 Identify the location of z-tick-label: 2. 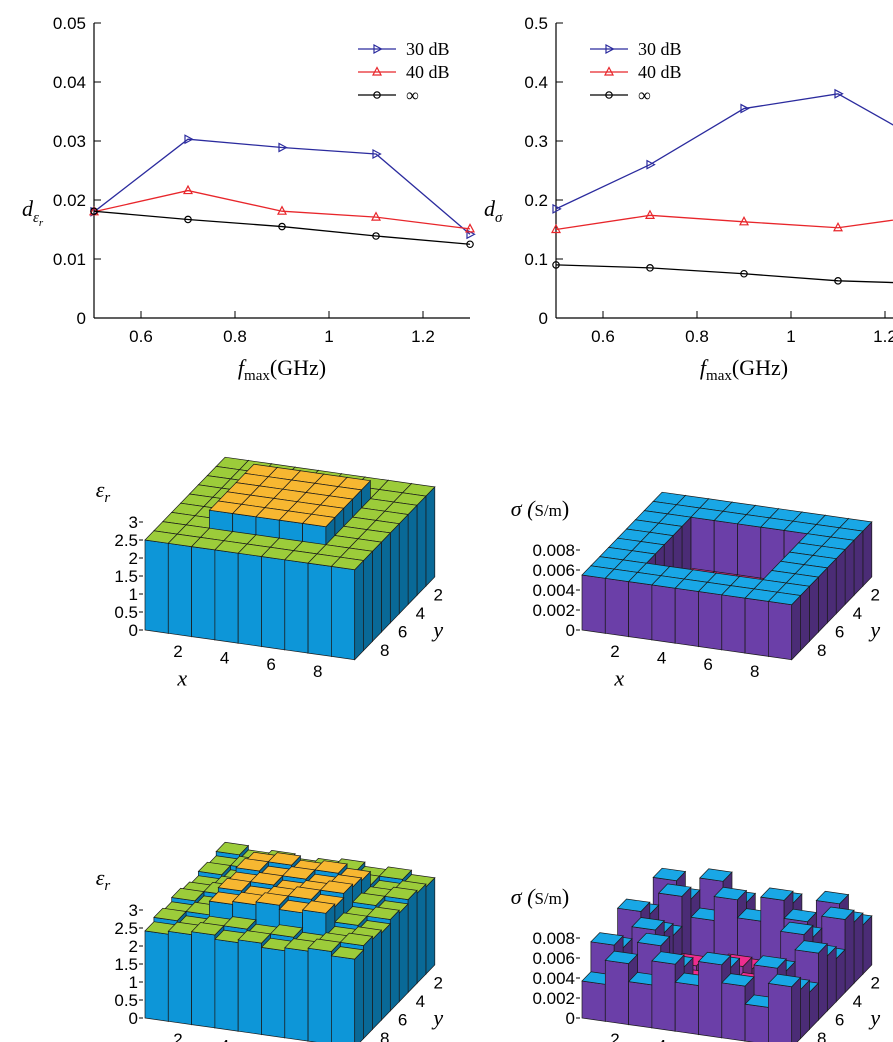
(133, 946).